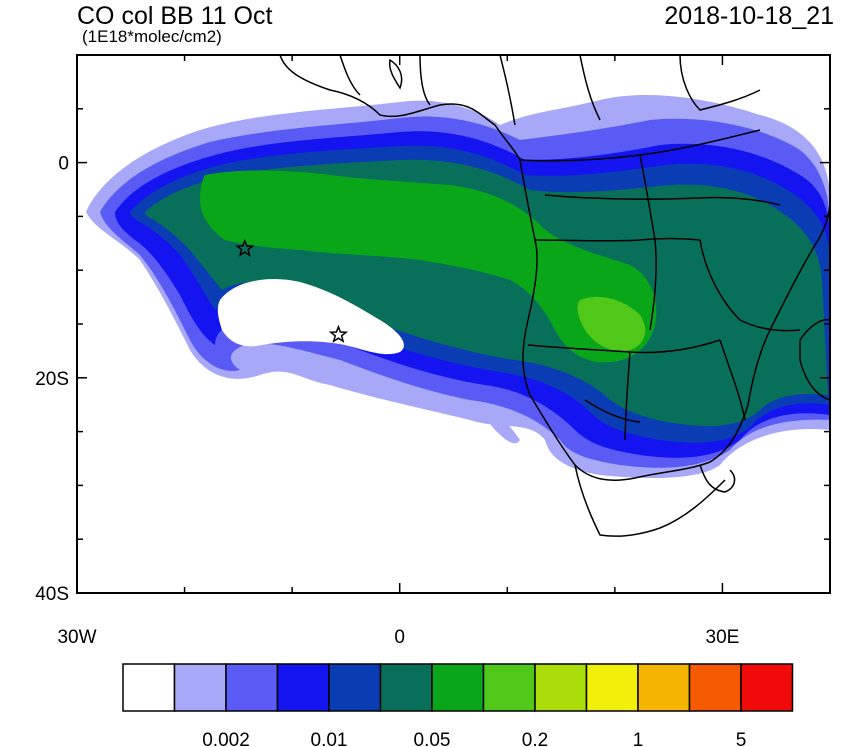 This screenshot has width=850, height=747. I want to click on y-tick-label: 20S, so click(52, 379).